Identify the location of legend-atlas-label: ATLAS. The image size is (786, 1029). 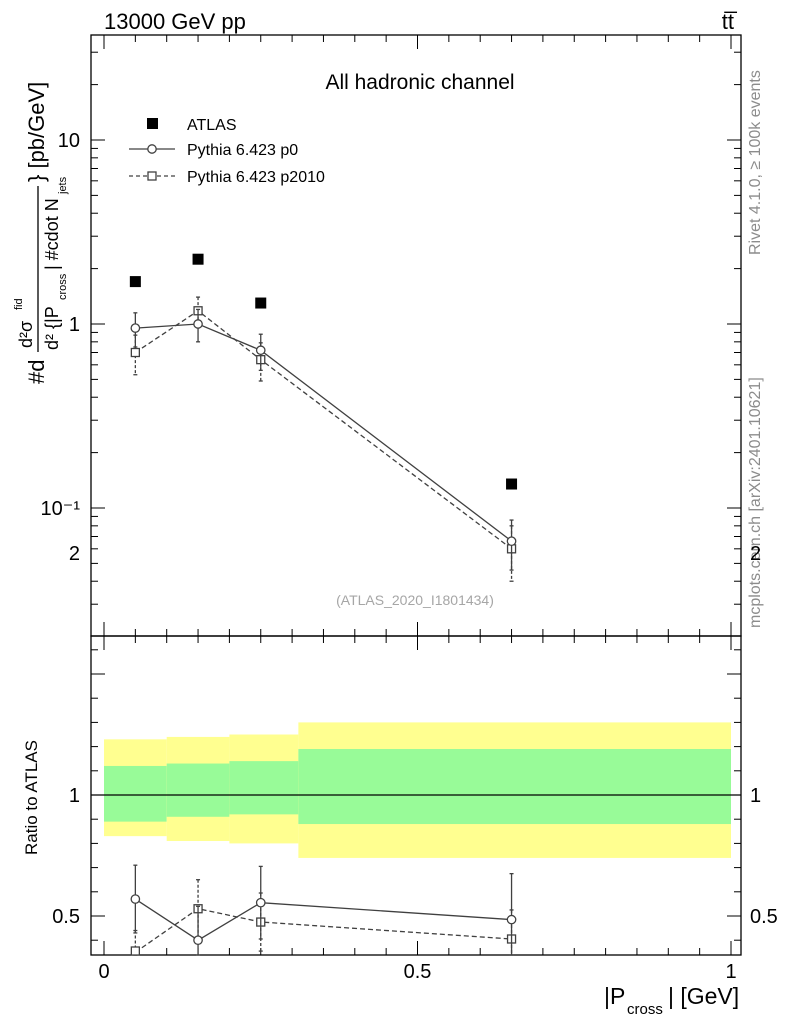
(212, 125).